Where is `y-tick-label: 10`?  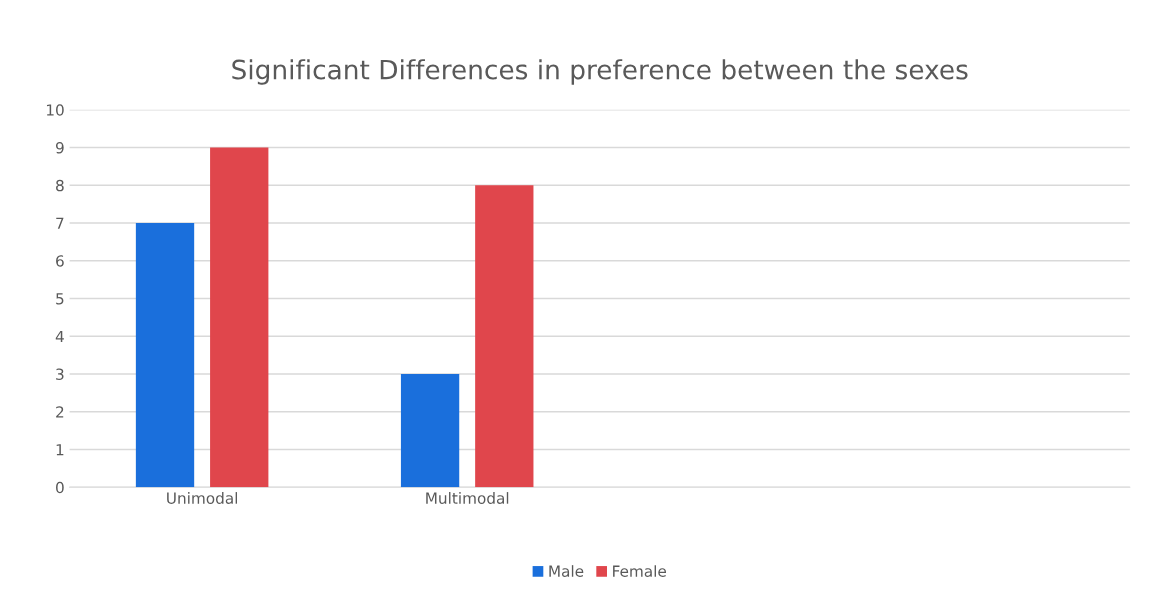
y-tick-label: 10 is located at coordinates (55, 110).